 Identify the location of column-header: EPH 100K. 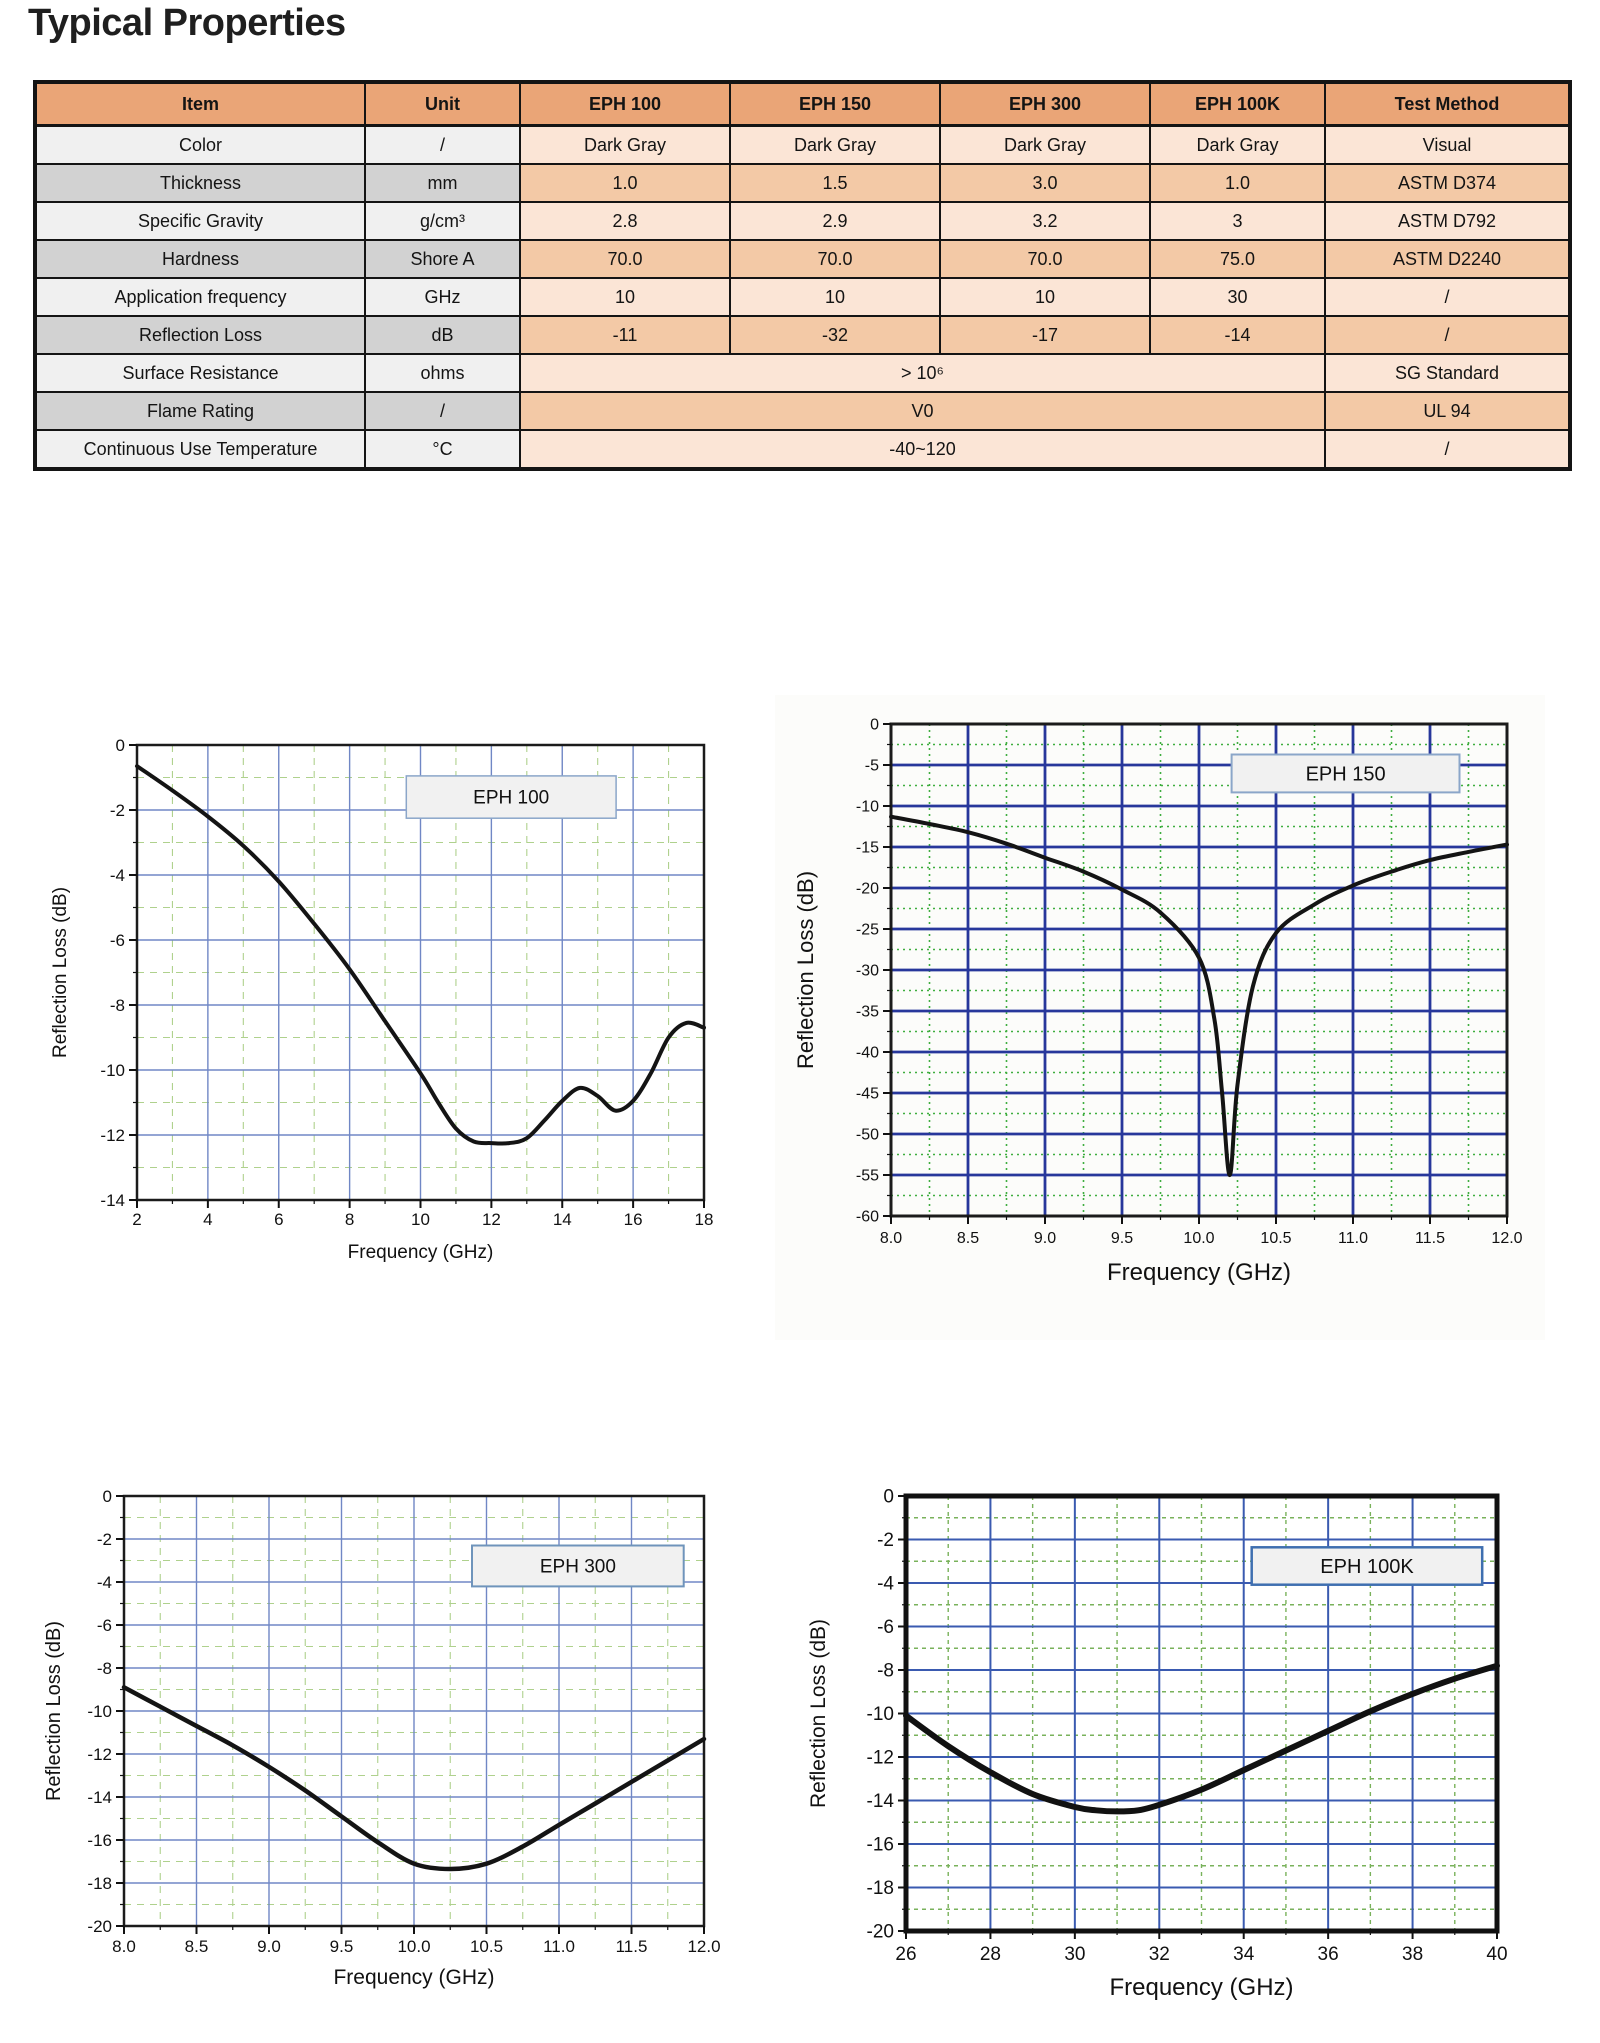
(1237, 104).